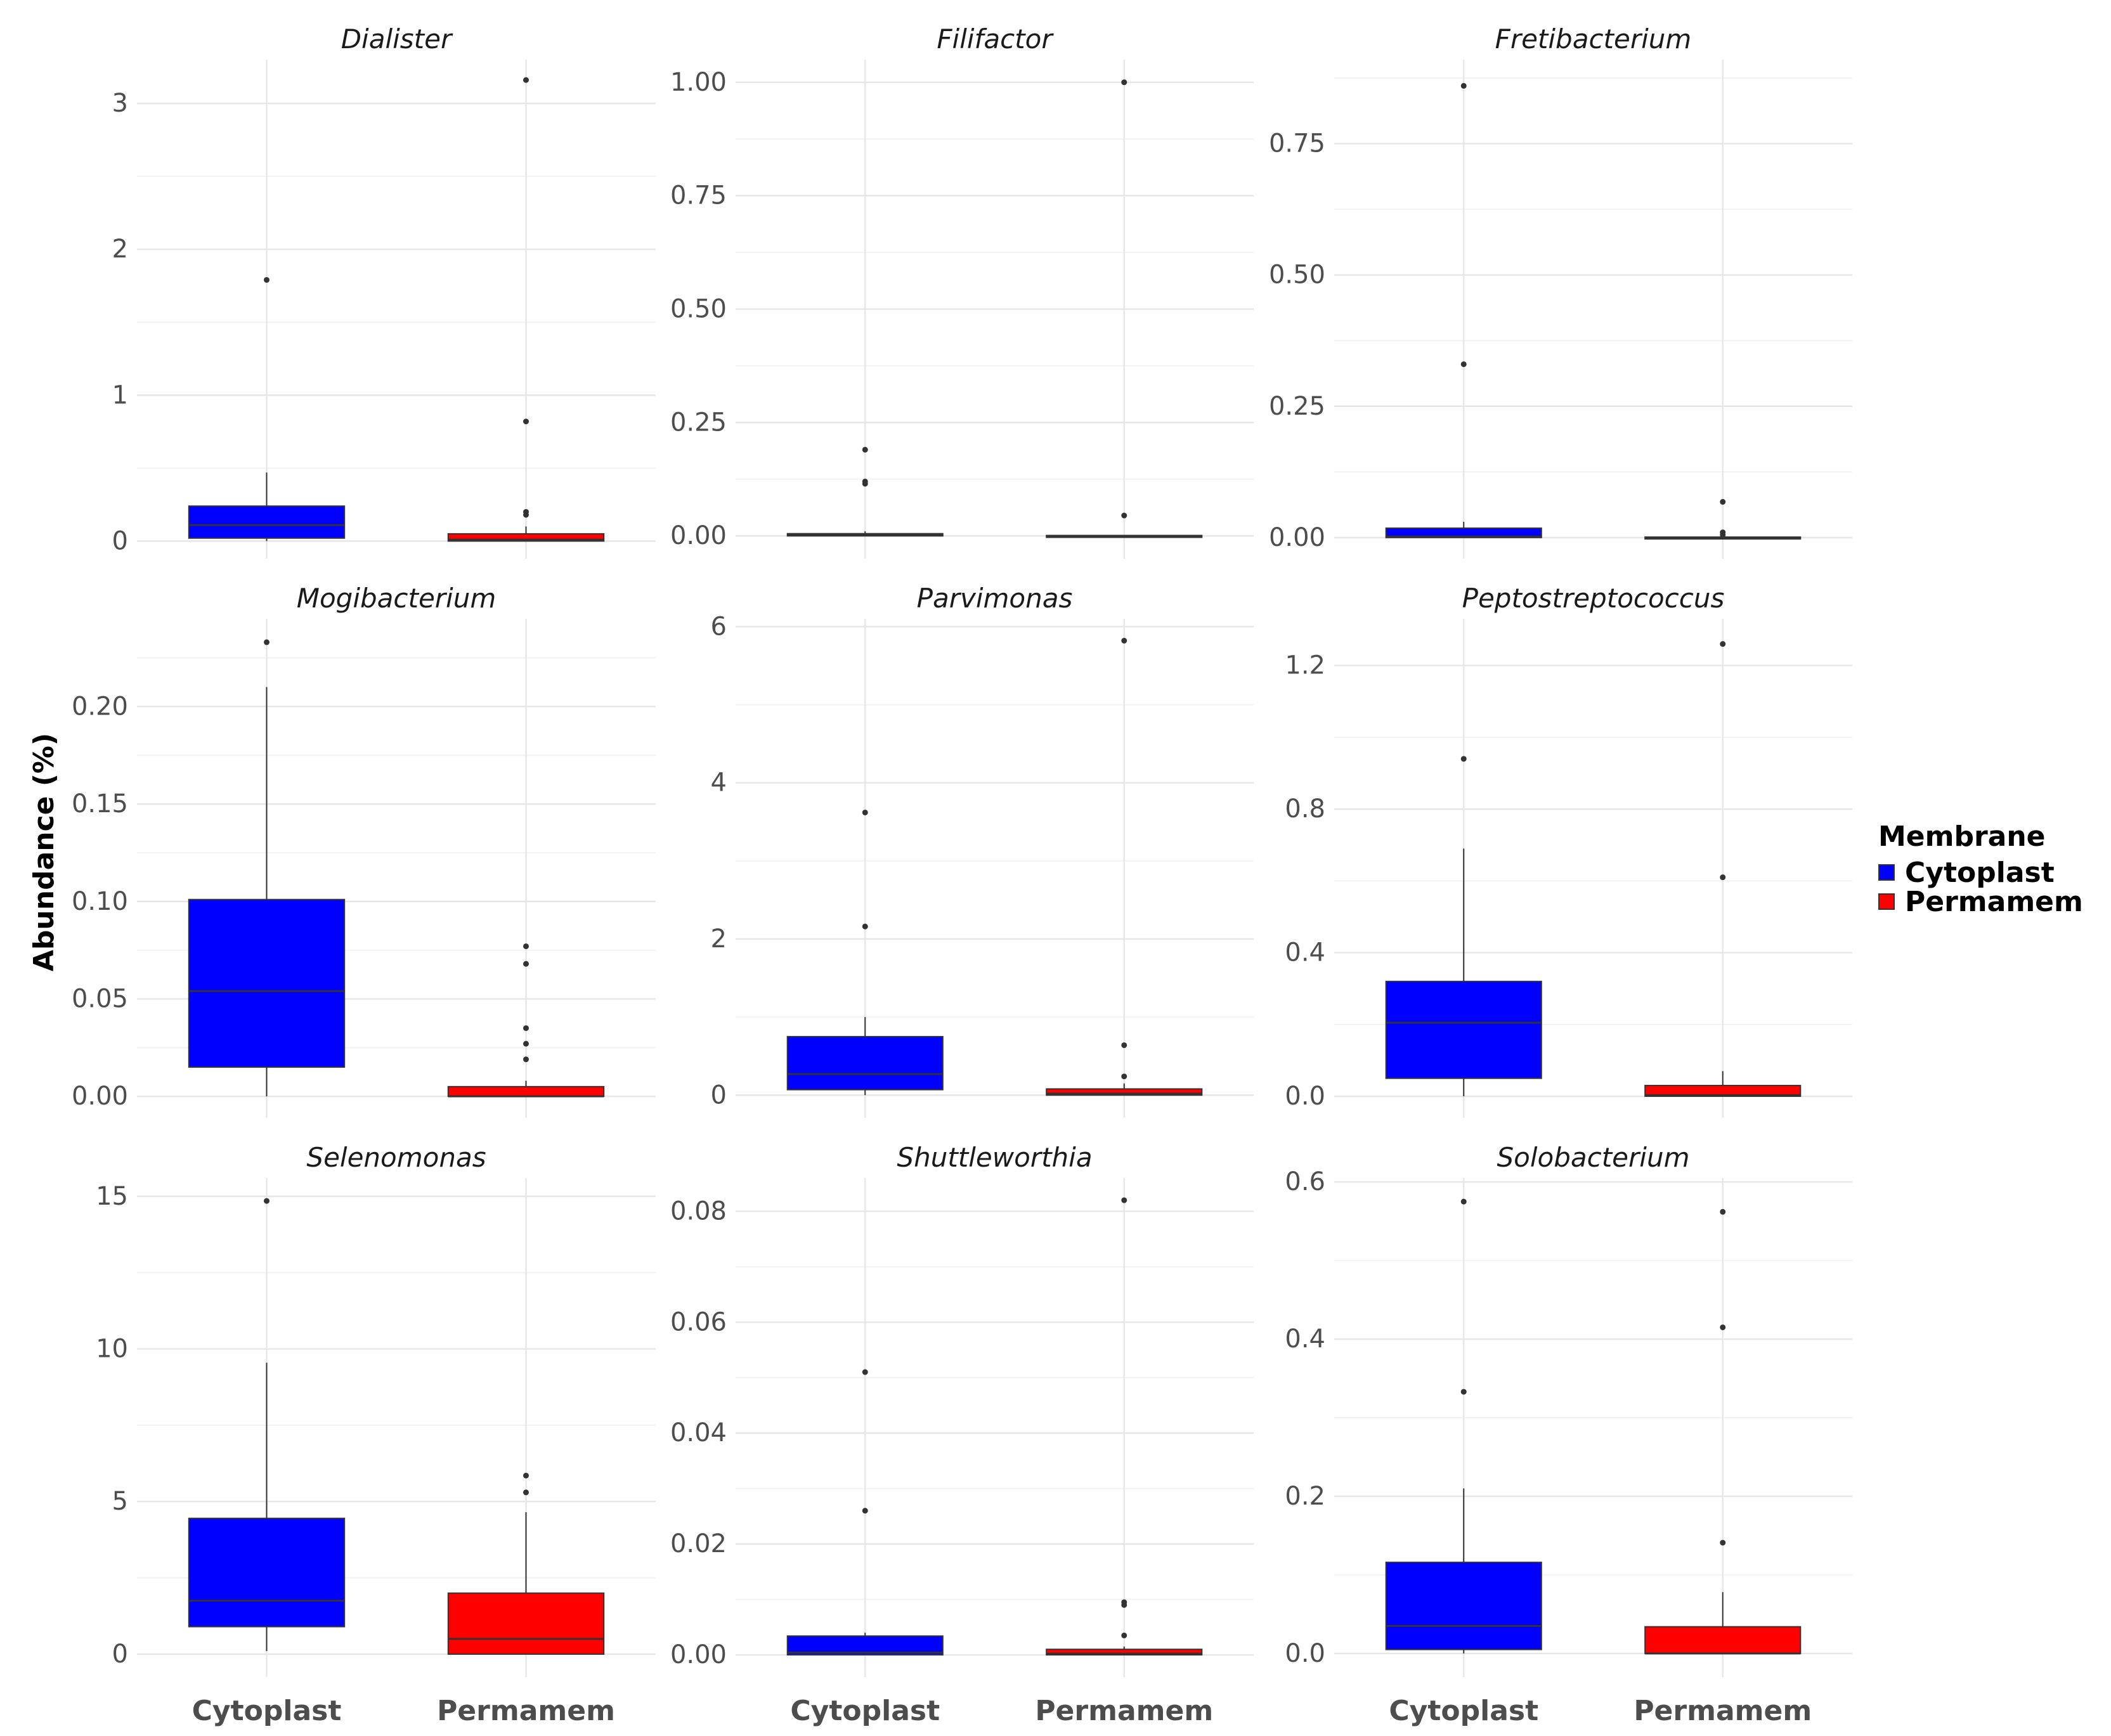 The image size is (2111, 1736). What do you see at coordinates (120, 1501) in the screenshot?
I see `y-tick-label: 5` at bounding box center [120, 1501].